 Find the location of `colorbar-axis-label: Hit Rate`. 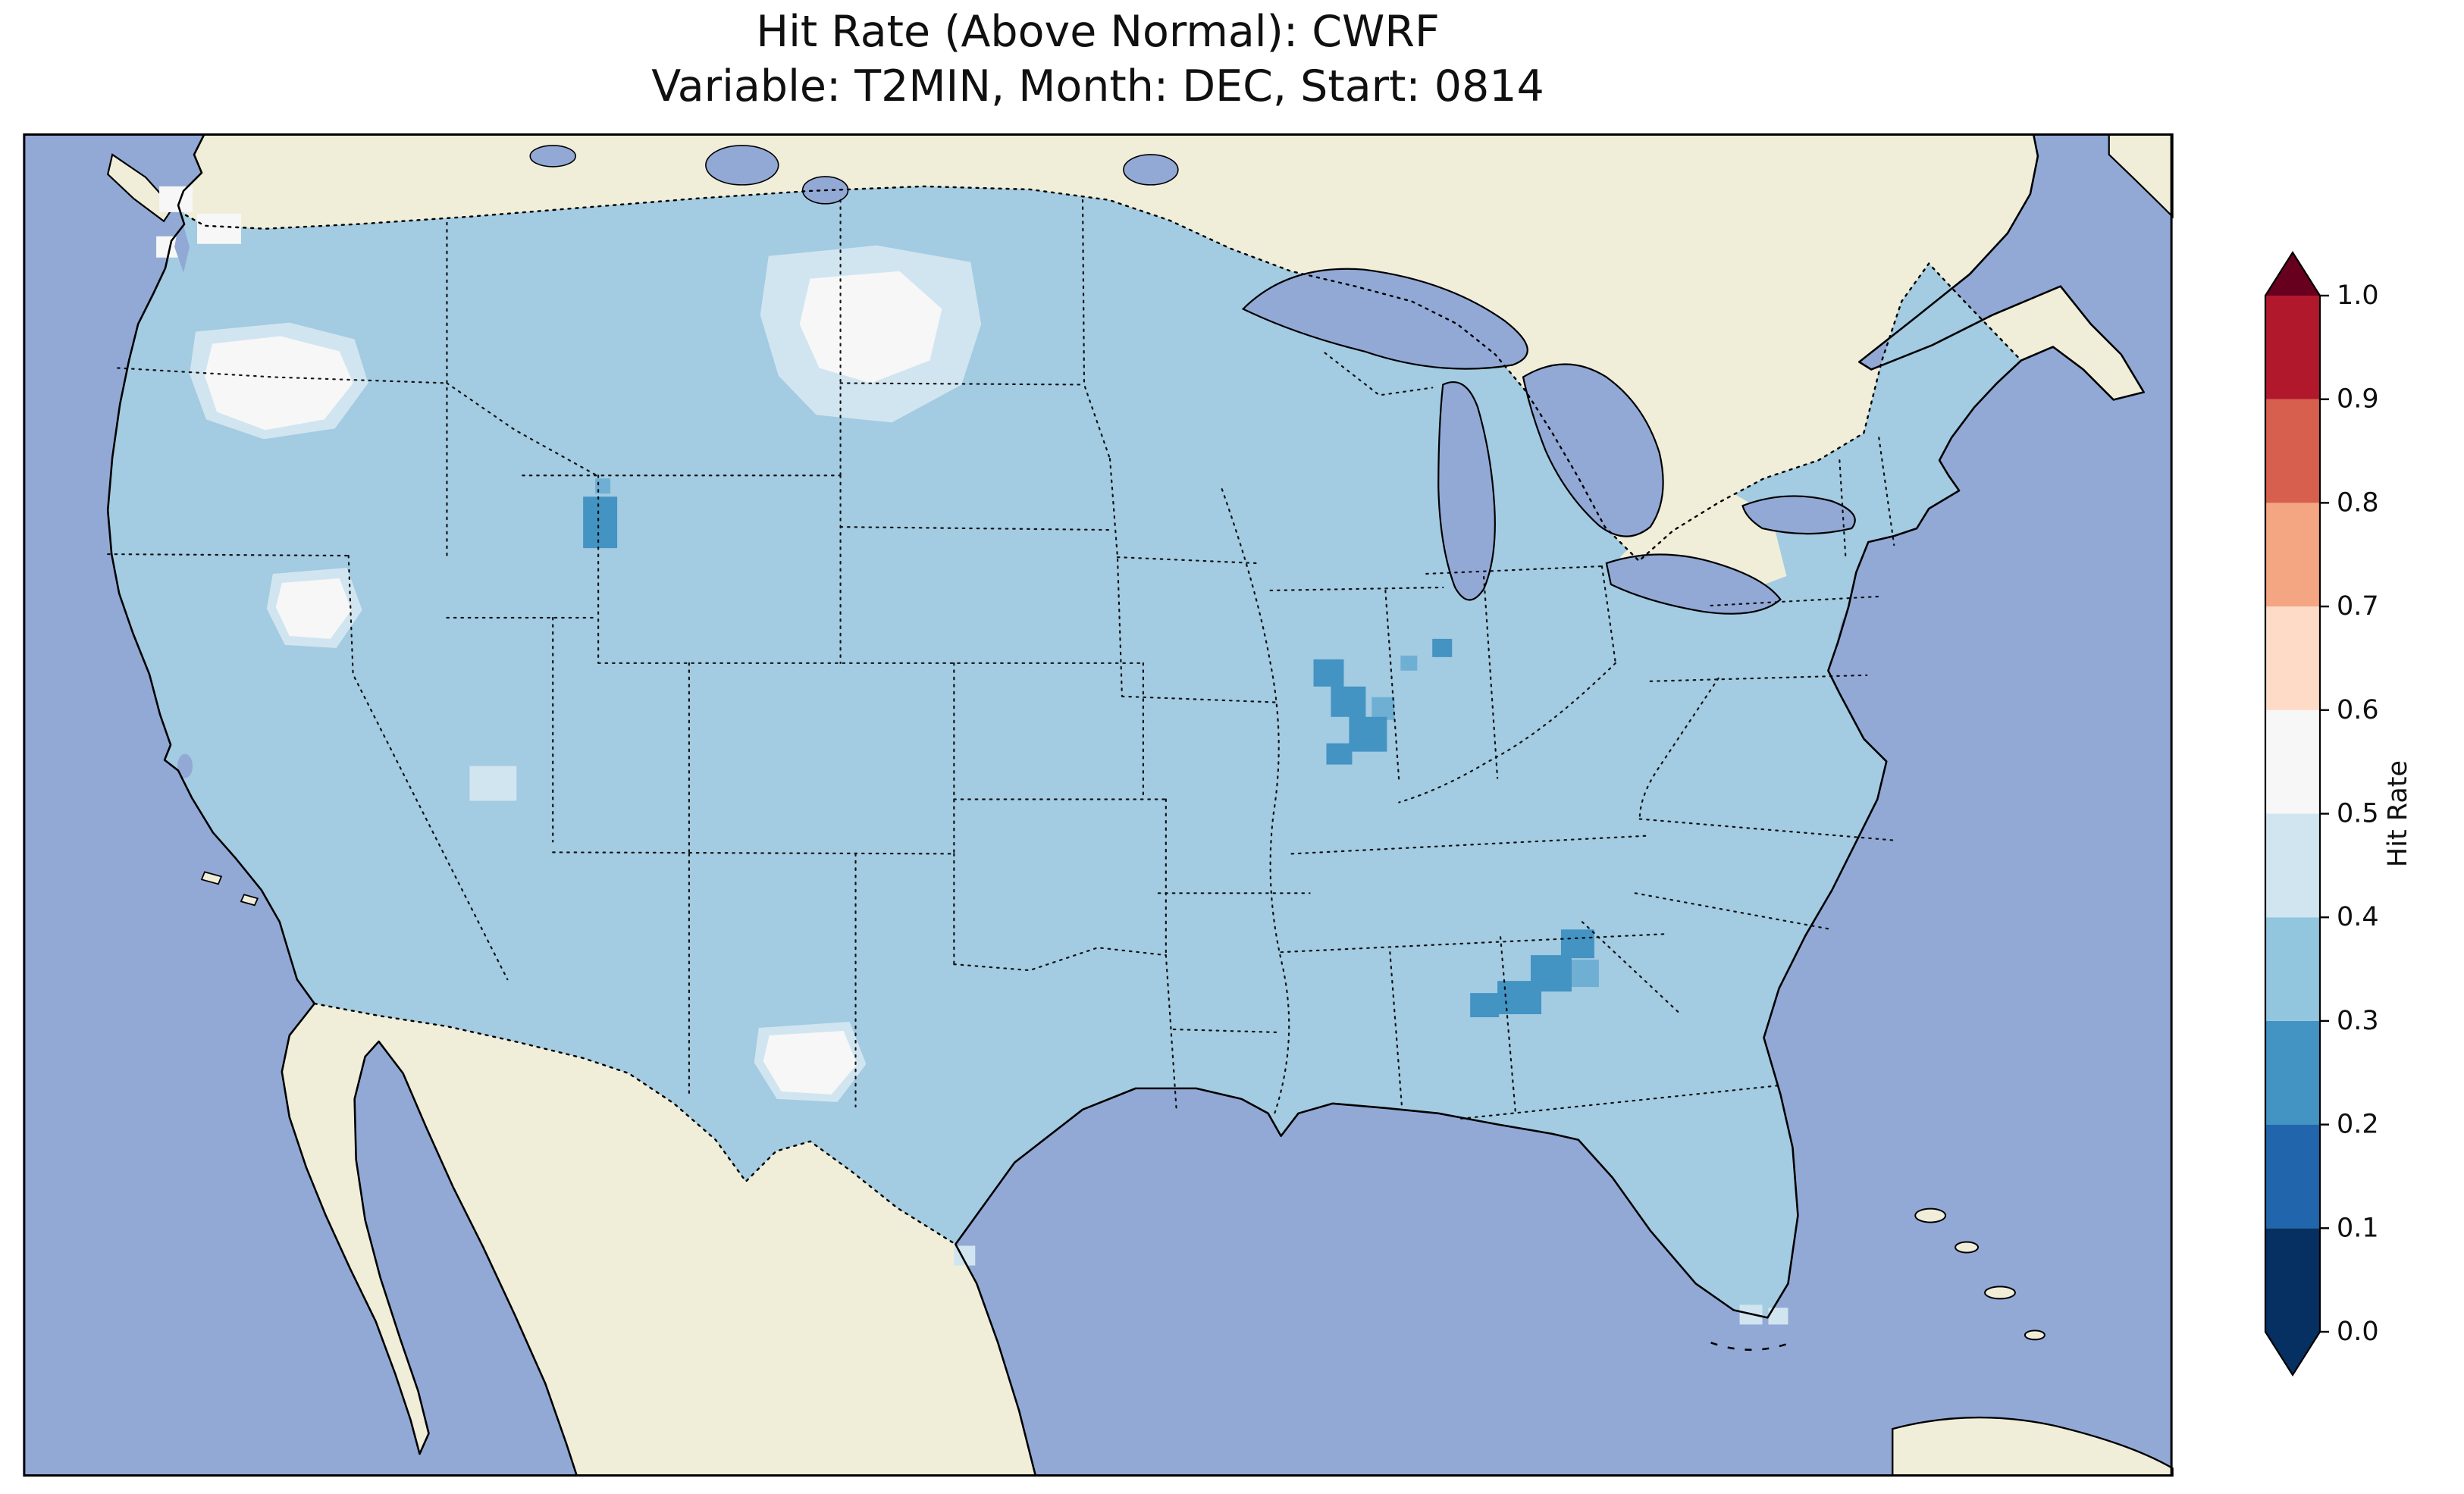

colorbar-axis-label: Hit Rate is located at coordinates (2398, 813).